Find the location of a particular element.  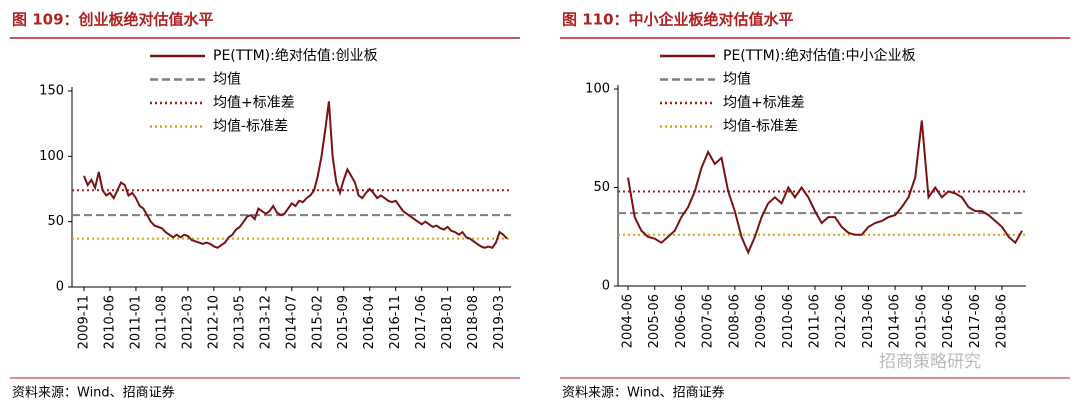

x-tick-label: 2007-06 is located at coordinates (708, 321).